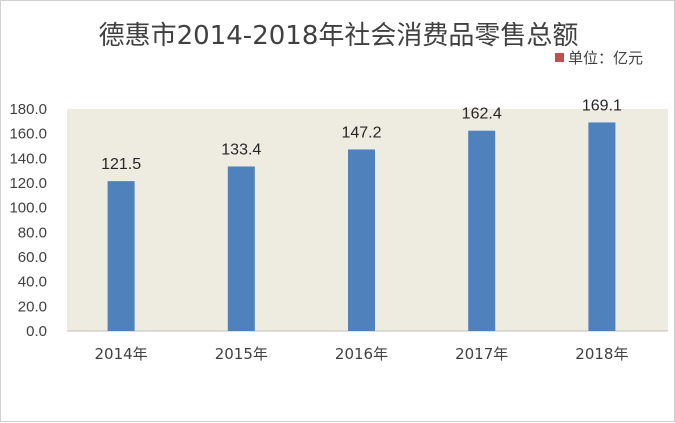 The width and height of the screenshot is (675, 423). Describe the element at coordinates (338, 36) in the screenshot. I see `chart-title: 德惠市2014-2018年社会消费品零售总额` at that location.